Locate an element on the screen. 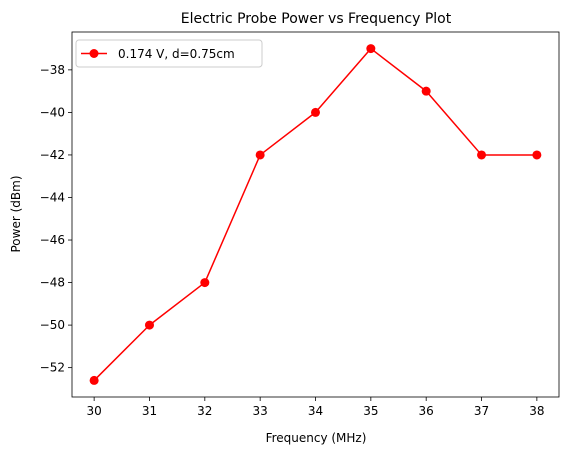  x-tick-label: 33 is located at coordinates (260, 411).